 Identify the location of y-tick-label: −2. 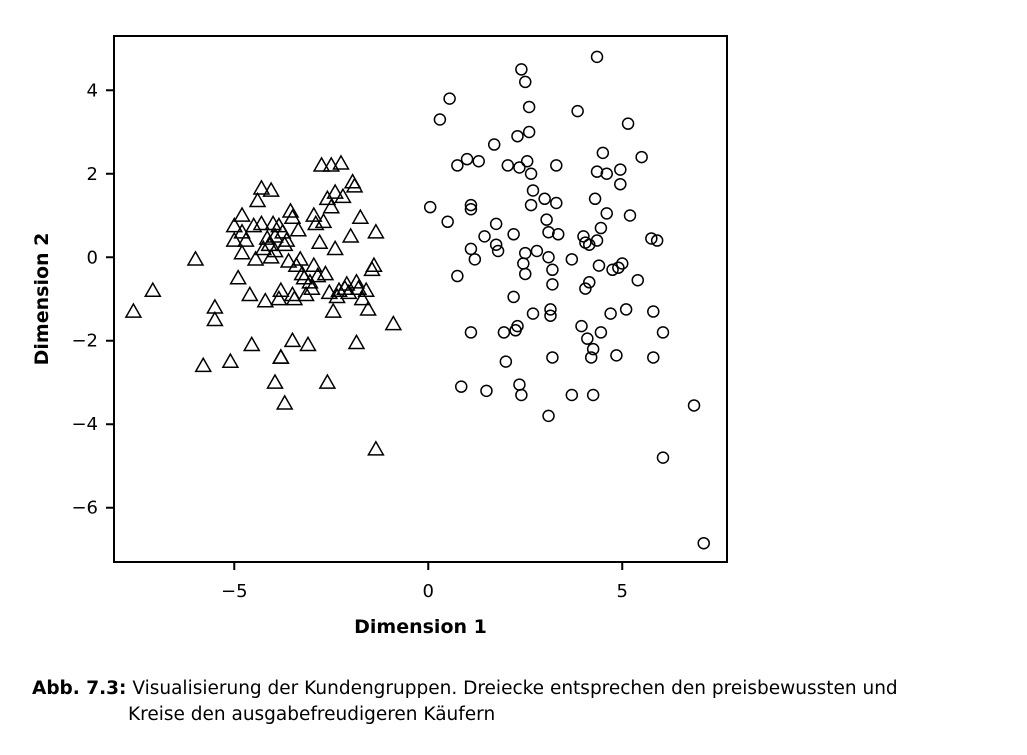
(84, 341).